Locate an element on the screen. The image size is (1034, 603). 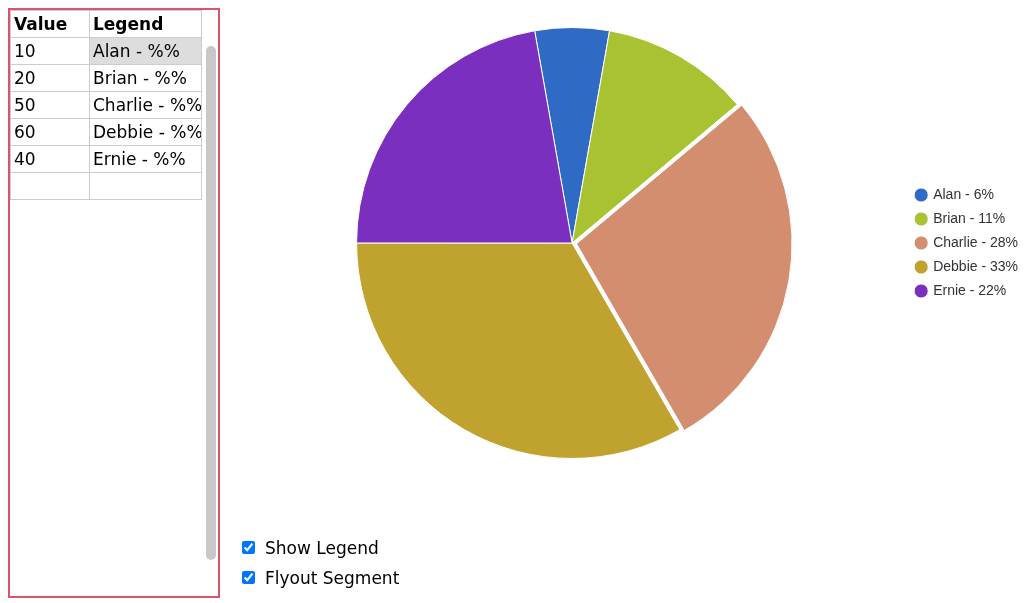
legend-label: Charlie - 28% is located at coordinates (975, 241).